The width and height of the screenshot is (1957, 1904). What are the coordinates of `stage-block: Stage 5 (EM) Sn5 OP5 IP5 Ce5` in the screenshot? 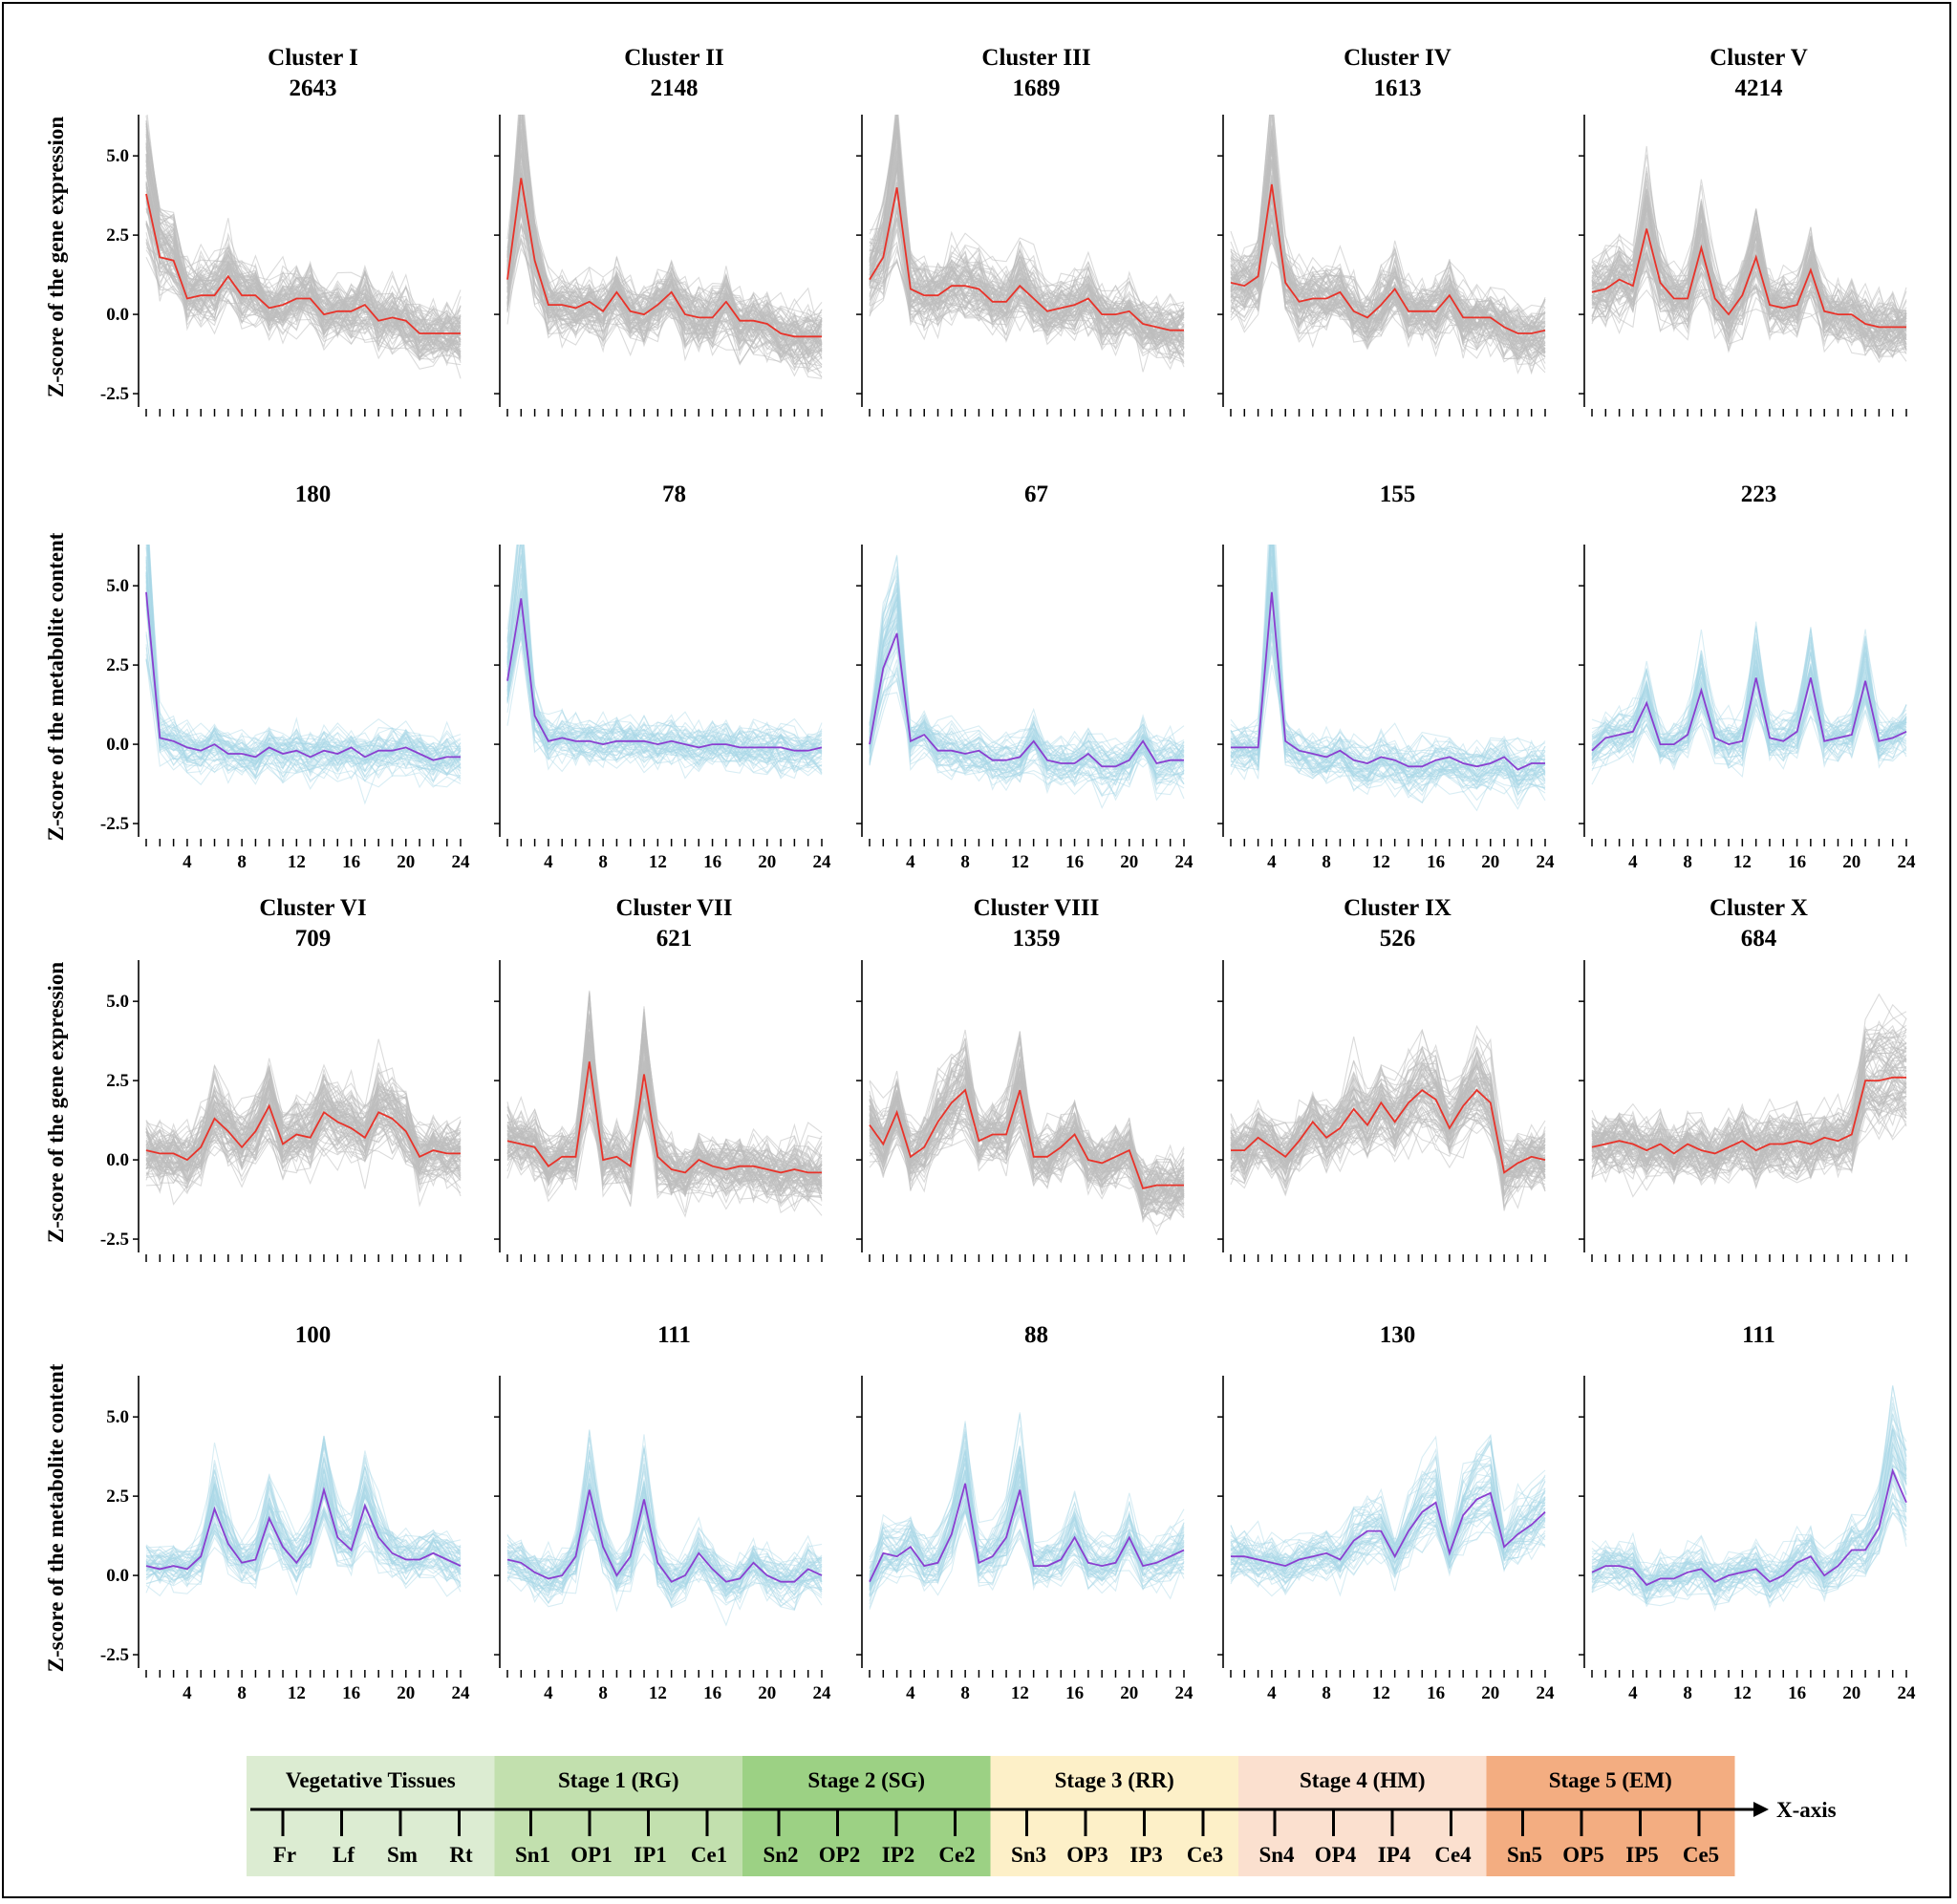 It's located at (1611, 1816).